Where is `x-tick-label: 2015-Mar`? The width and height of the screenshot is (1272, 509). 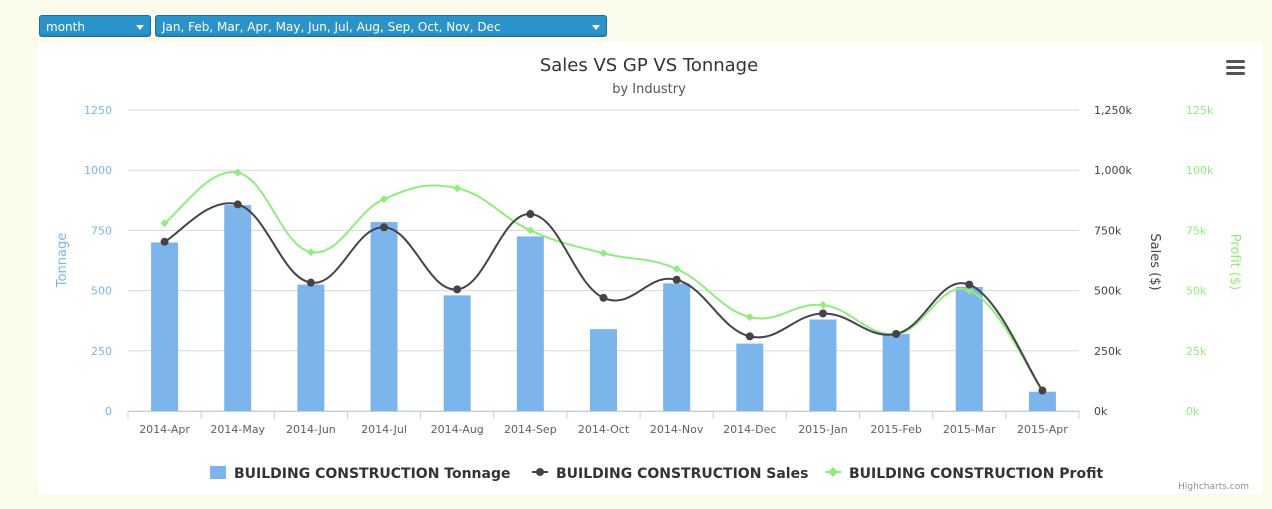 x-tick-label: 2015-Mar is located at coordinates (969, 429).